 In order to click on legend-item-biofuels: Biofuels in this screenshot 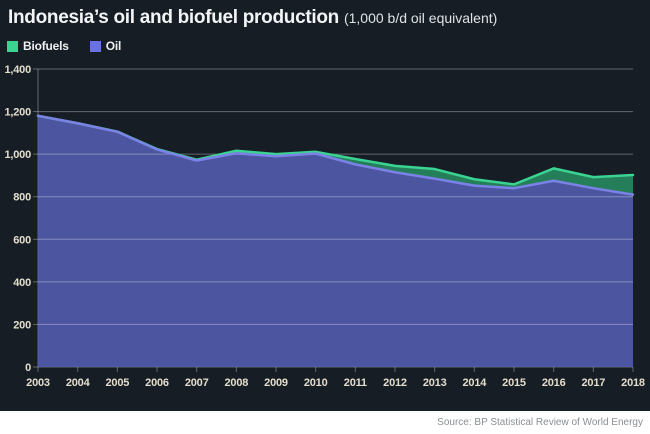, I will do `click(38, 46)`.